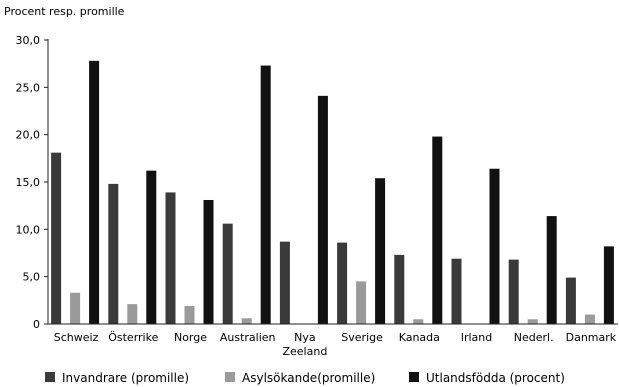 The image size is (619, 387). Describe the element at coordinates (534, 337) in the screenshot. I see `x-tick-label: Nederl.` at that location.